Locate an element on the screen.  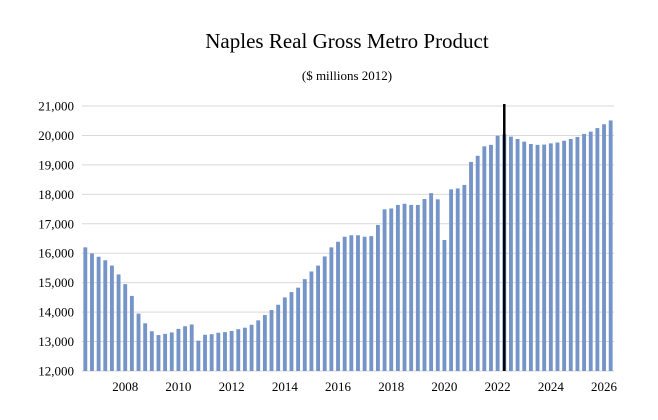
chart-subtitle: ($ millions 2012) is located at coordinates (347, 75).